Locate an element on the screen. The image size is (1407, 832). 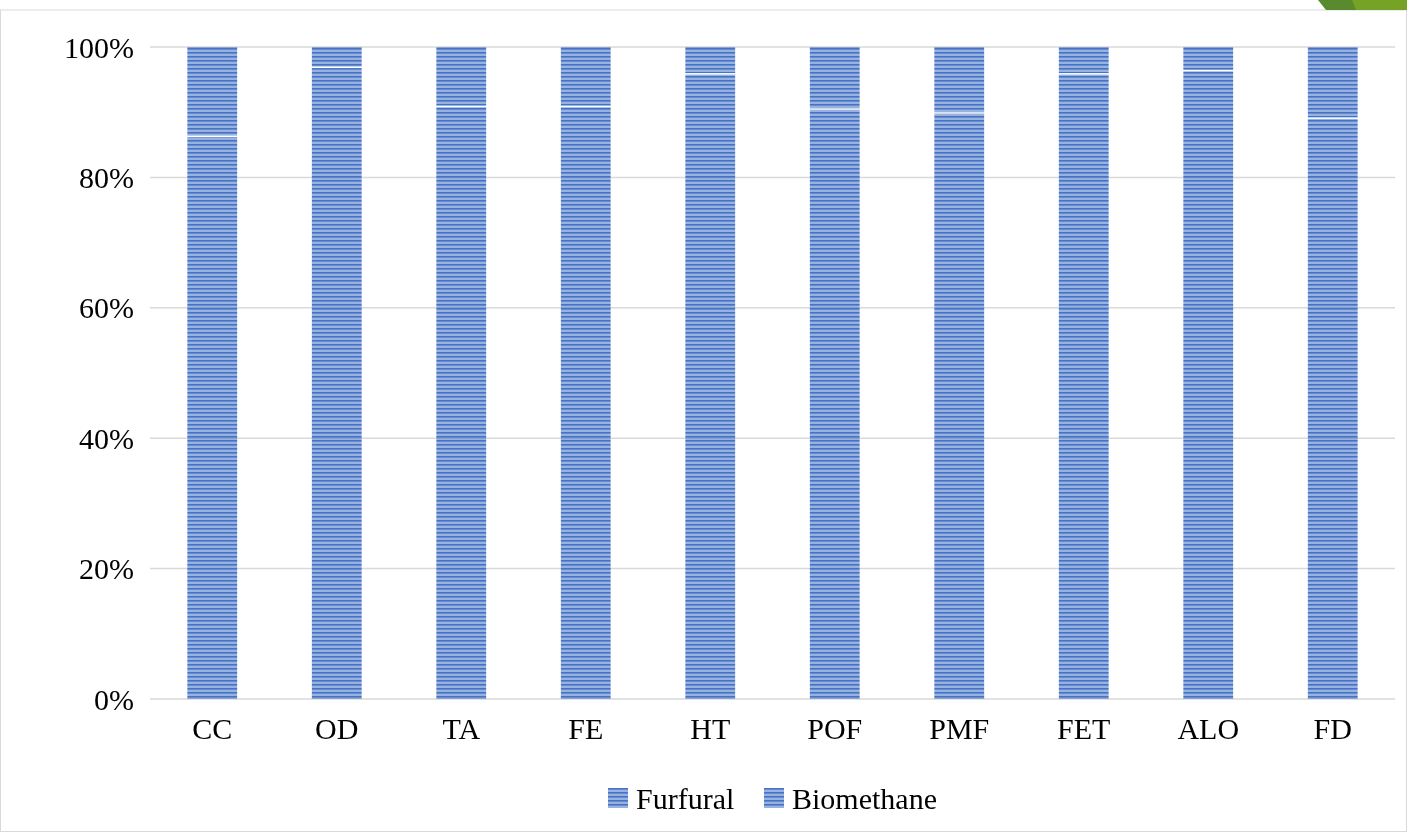
x-tick-label: FET is located at coordinates (1084, 728).